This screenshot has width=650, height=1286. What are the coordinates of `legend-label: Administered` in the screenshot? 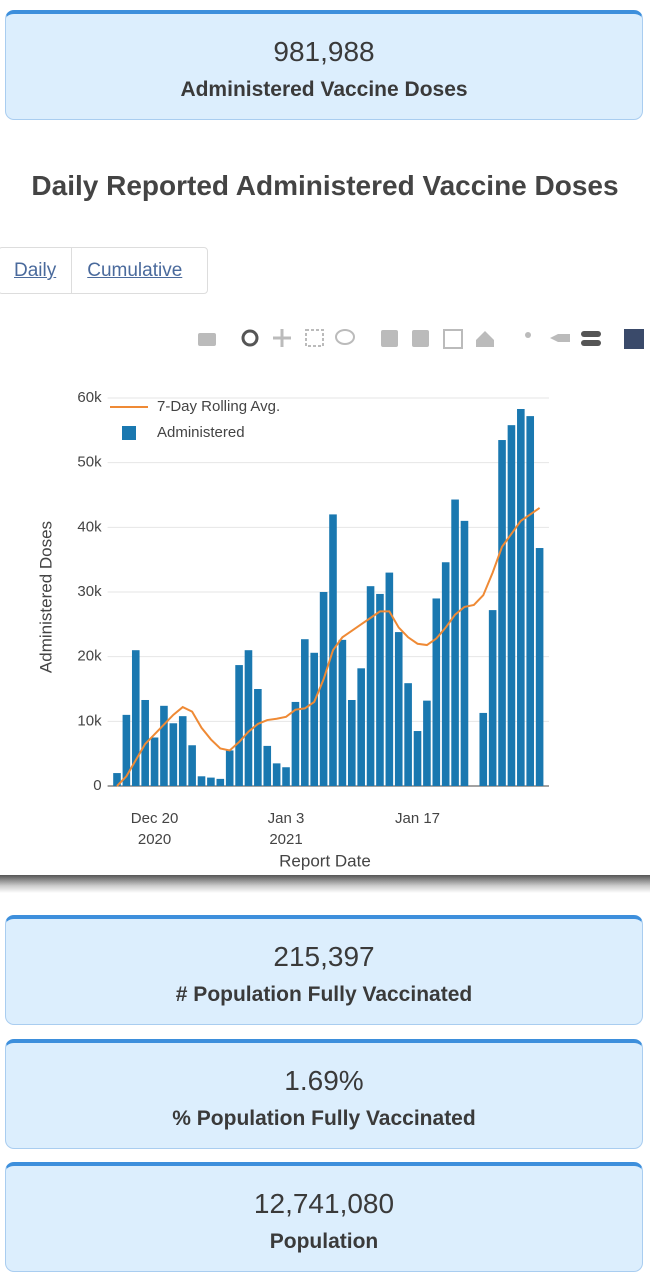 It's located at (201, 432).